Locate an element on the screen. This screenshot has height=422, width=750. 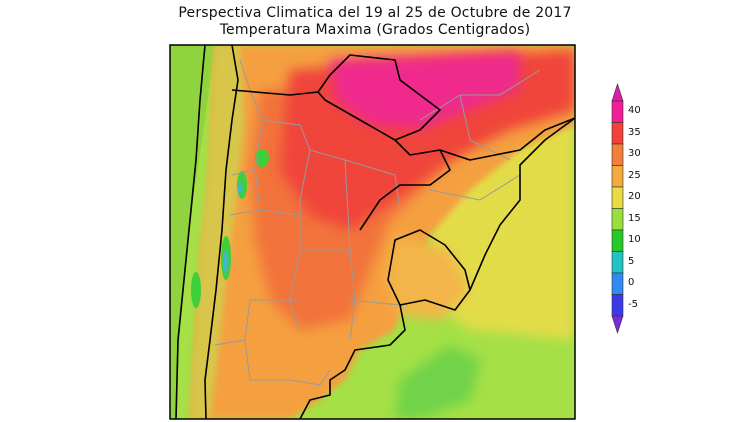
pacific-green-zone is located at coordinates (192, 232).